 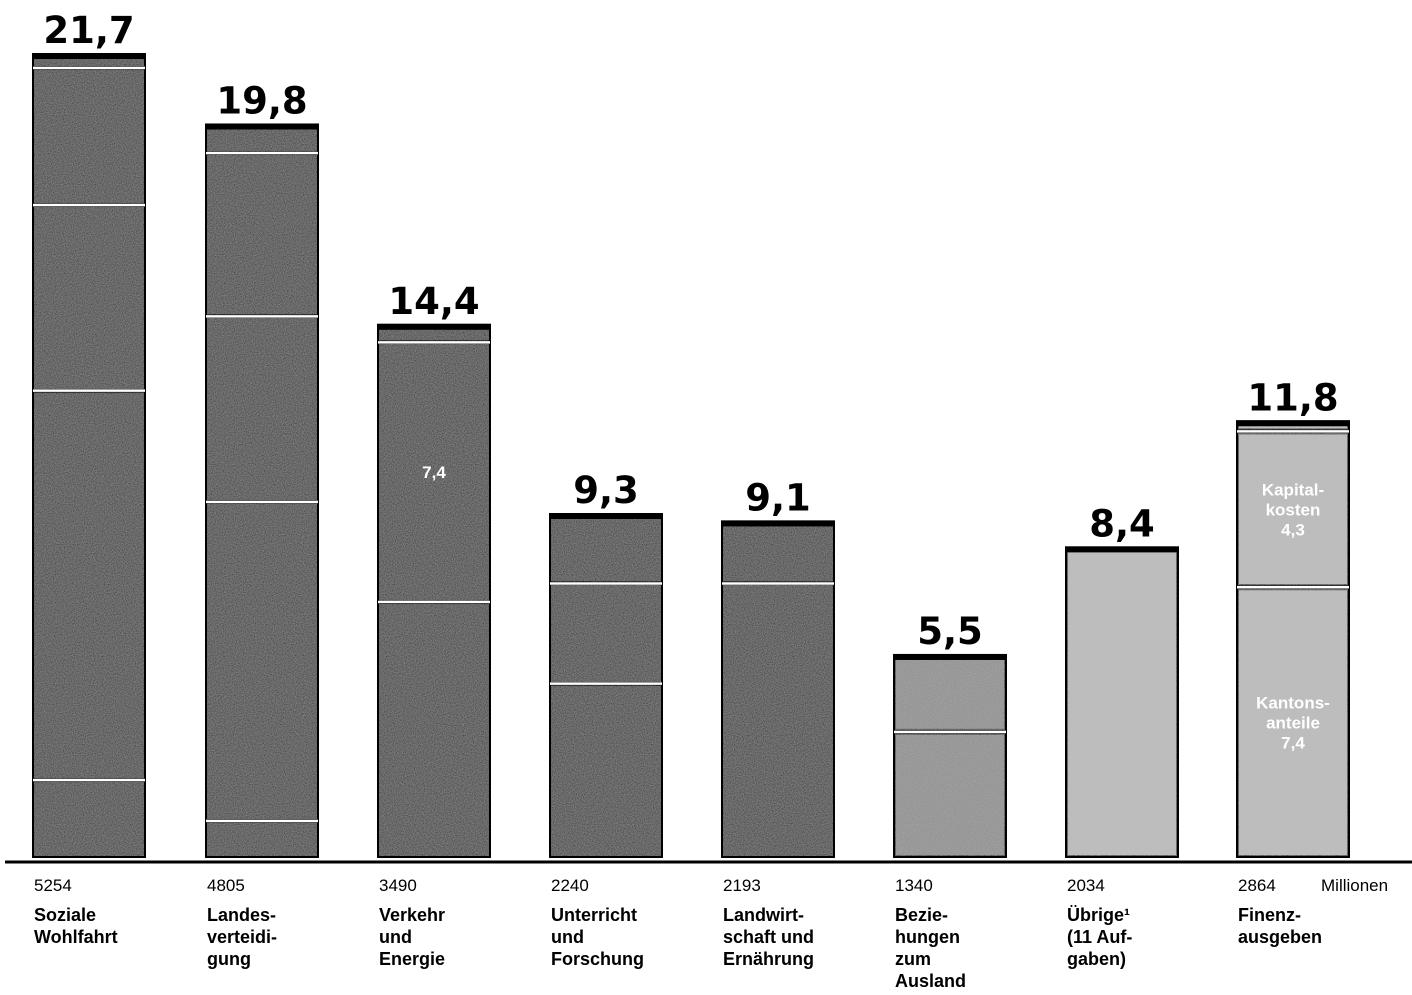 I want to click on segment-label: 7,4, so click(x=434, y=472).